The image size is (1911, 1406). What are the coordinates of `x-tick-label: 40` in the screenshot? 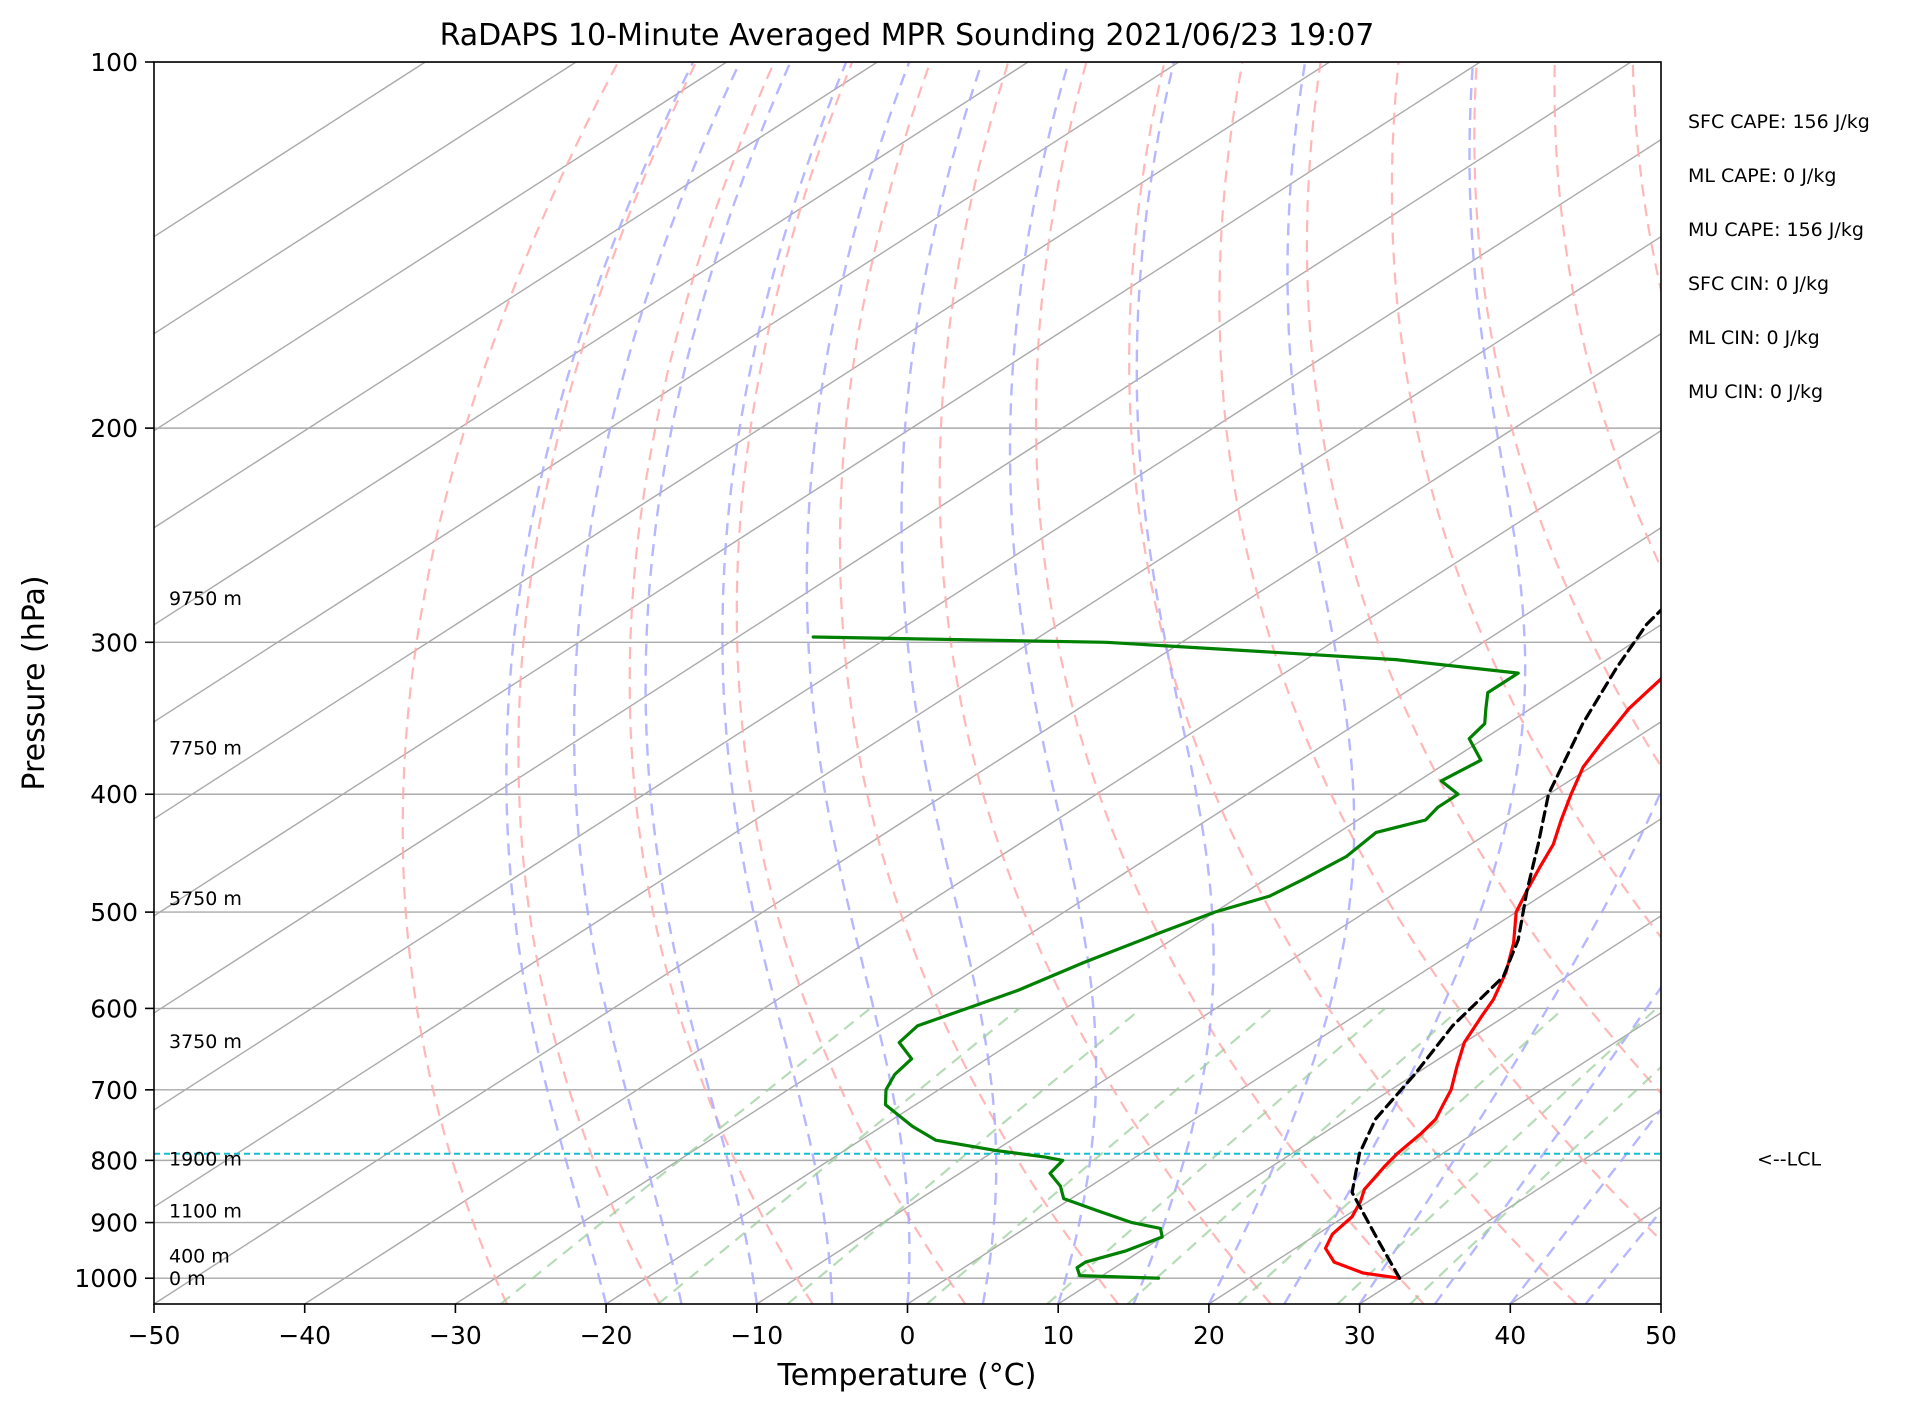 It's located at (1510, 1335).